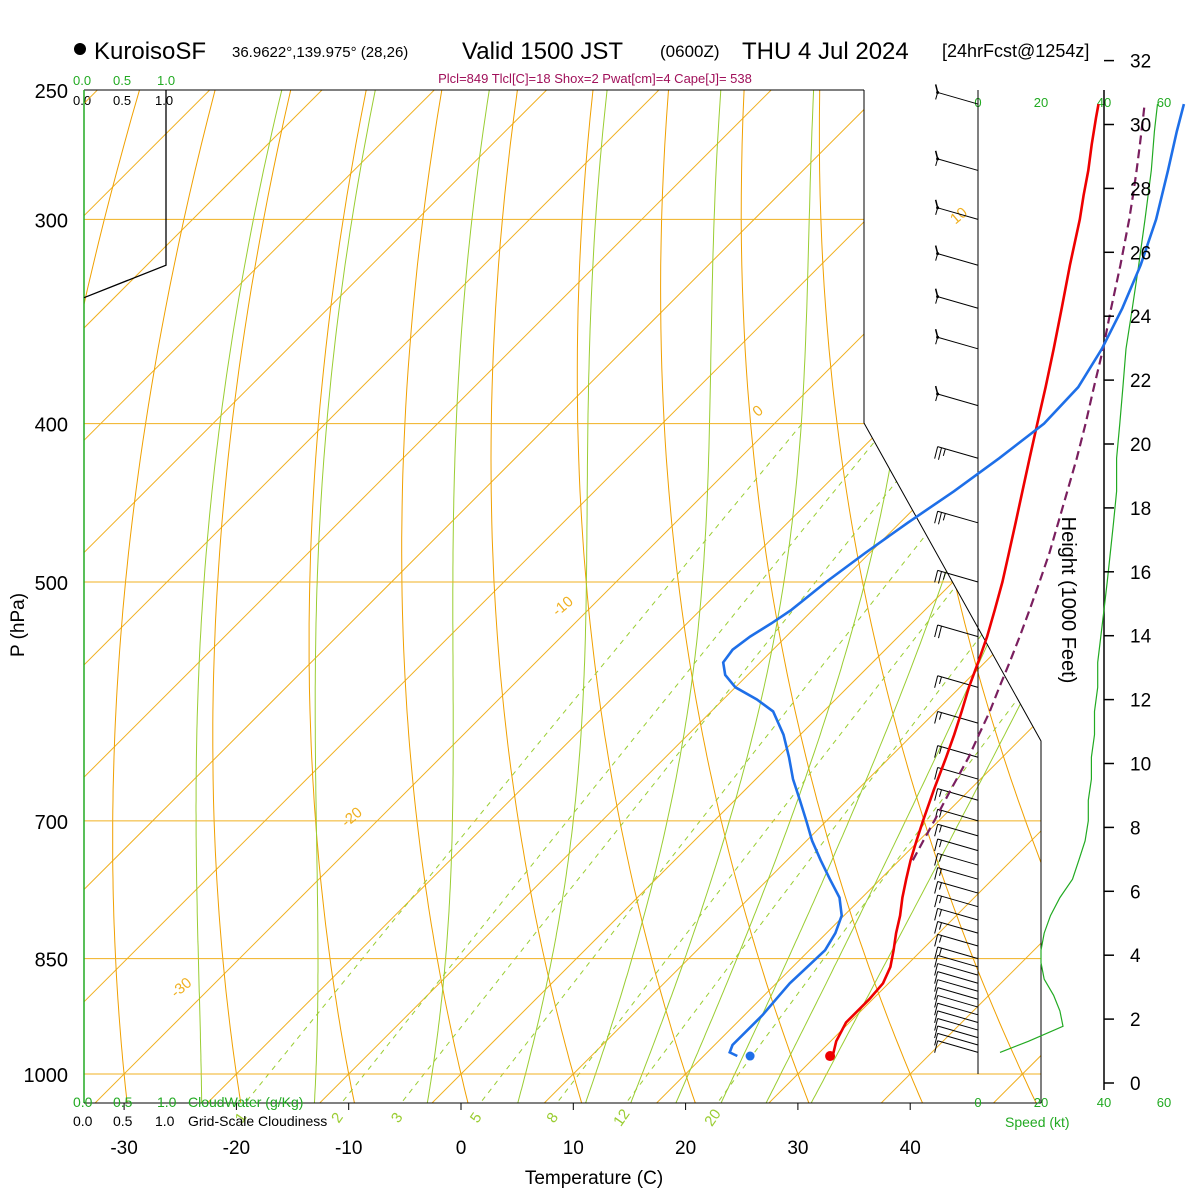  What do you see at coordinates (257, 1121) in the screenshot?
I see `grid-cloudiness-title: Grid-Scale Cloudiness` at bounding box center [257, 1121].